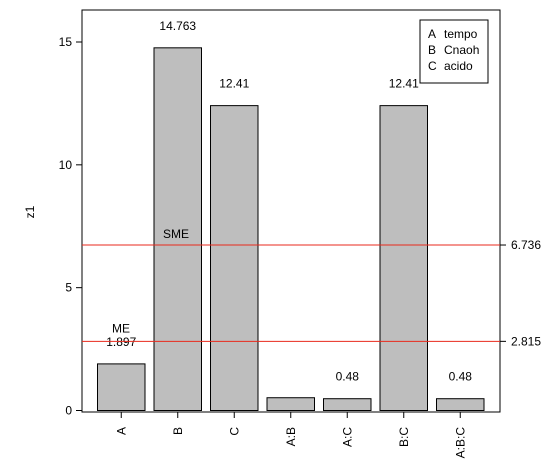  Describe the element at coordinates (176, 234) in the screenshot. I see `reference-name-label: SME` at that location.